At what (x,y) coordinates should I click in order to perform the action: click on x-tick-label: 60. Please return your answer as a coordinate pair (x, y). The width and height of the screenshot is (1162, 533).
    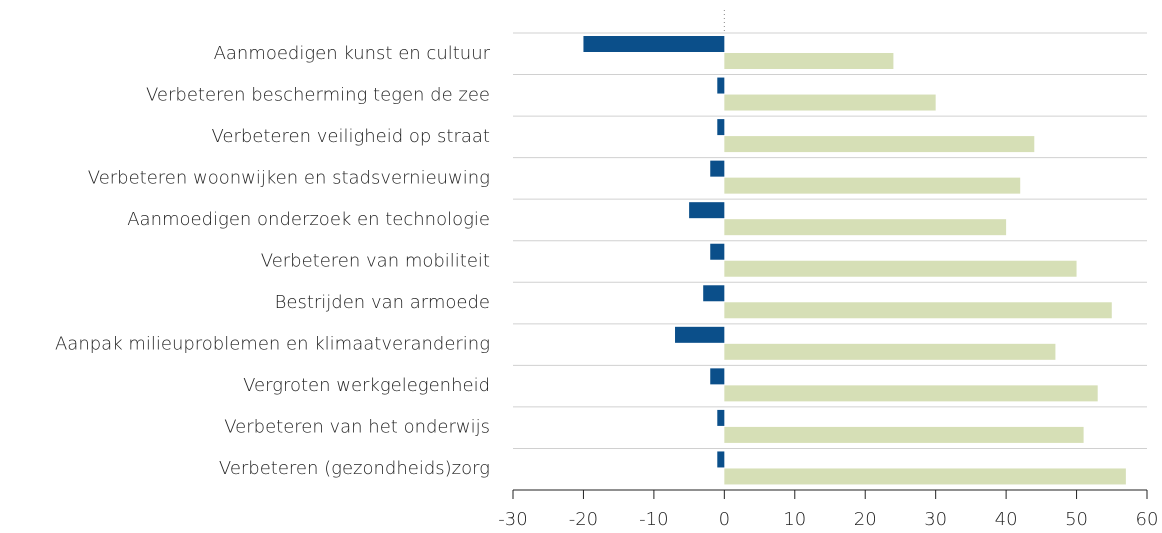
    Looking at the image, I should click on (1147, 519).